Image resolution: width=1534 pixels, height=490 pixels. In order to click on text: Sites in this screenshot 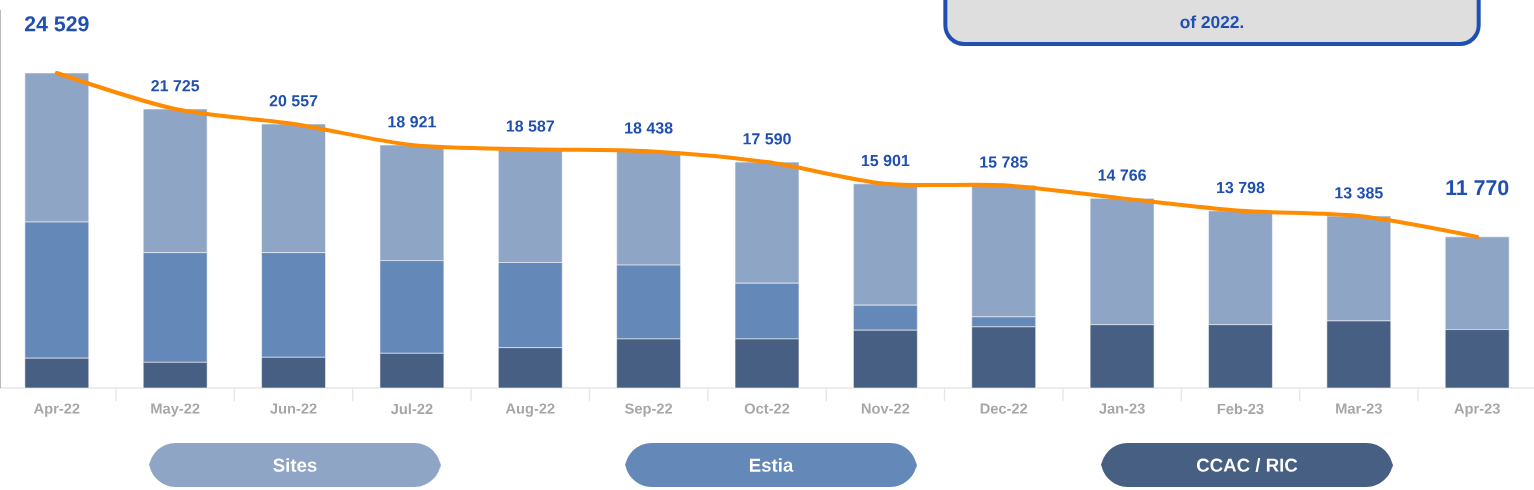, I will do `click(295, 465)`.